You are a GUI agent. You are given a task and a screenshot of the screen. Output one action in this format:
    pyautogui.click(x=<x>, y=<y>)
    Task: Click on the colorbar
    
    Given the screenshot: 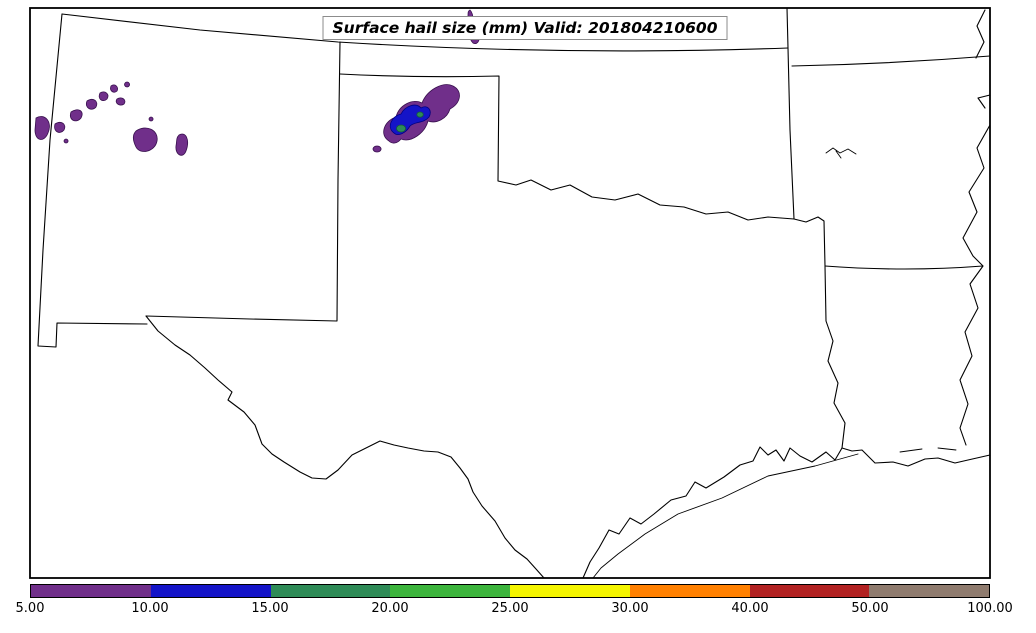 What is the action you would take?
    pyautogui.click(x=510, y=591)
    